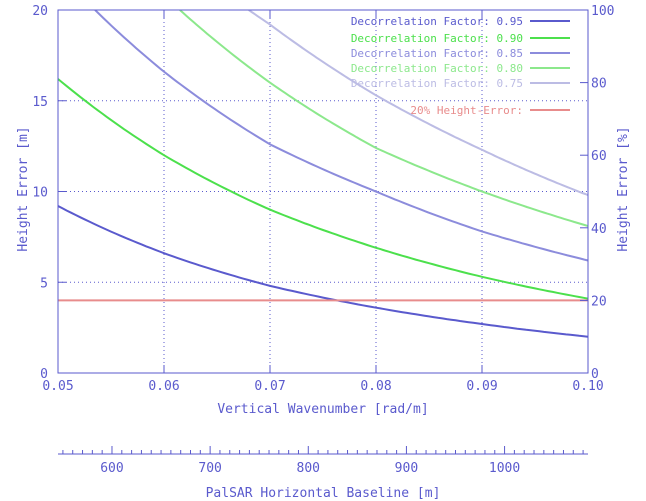 The width and height of the screenshot is (646, 501). I want to click on secondary-axis-title: PalSAR Horizontal Baseline [m], so click(323, 493).